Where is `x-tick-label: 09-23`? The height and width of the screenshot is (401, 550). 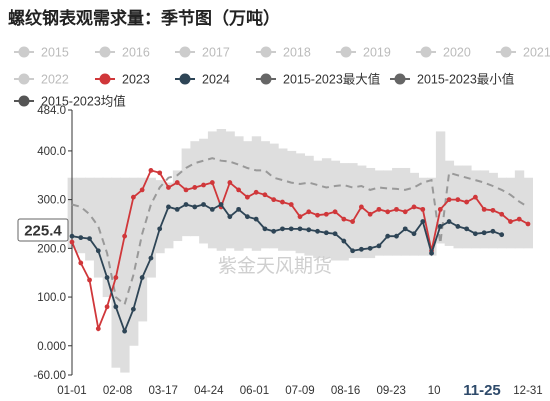 x-tick-label: 09-23 is located at coordinates (390, 391).